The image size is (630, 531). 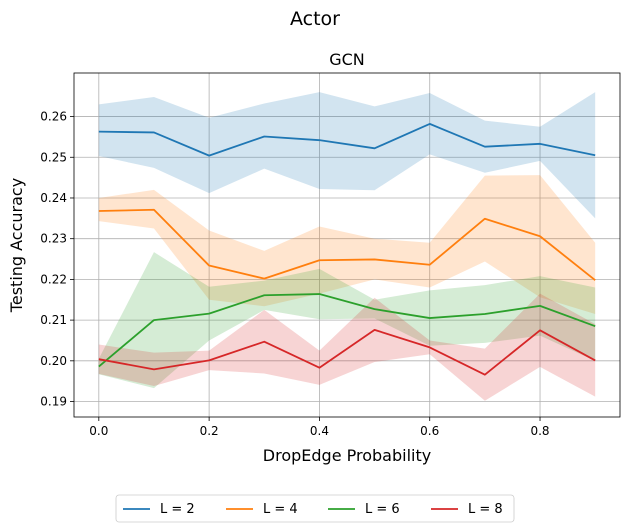 I want to click on y-tick-label: 0.19, so click(x=53, y=402).